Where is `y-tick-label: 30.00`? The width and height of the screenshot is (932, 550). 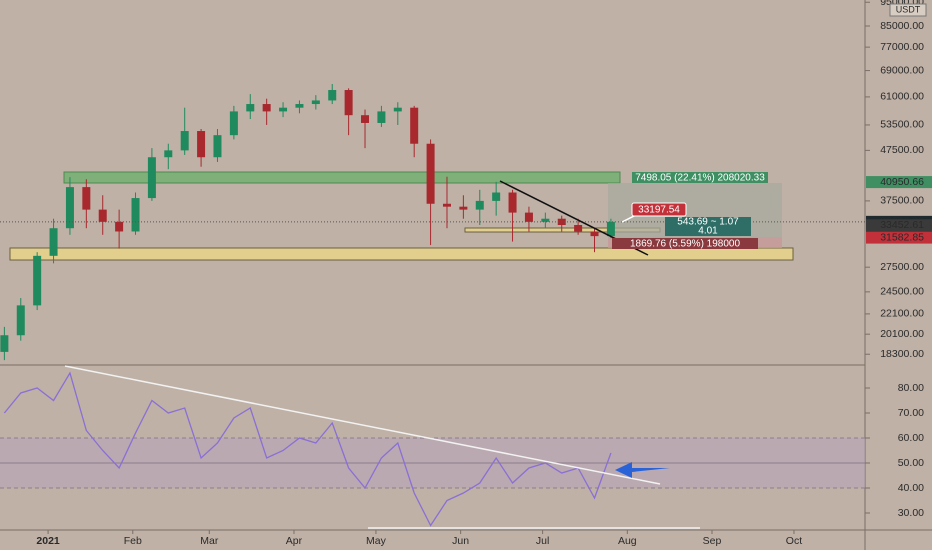 y-tick-label: 30.00 is located at coordinates (911, 513).